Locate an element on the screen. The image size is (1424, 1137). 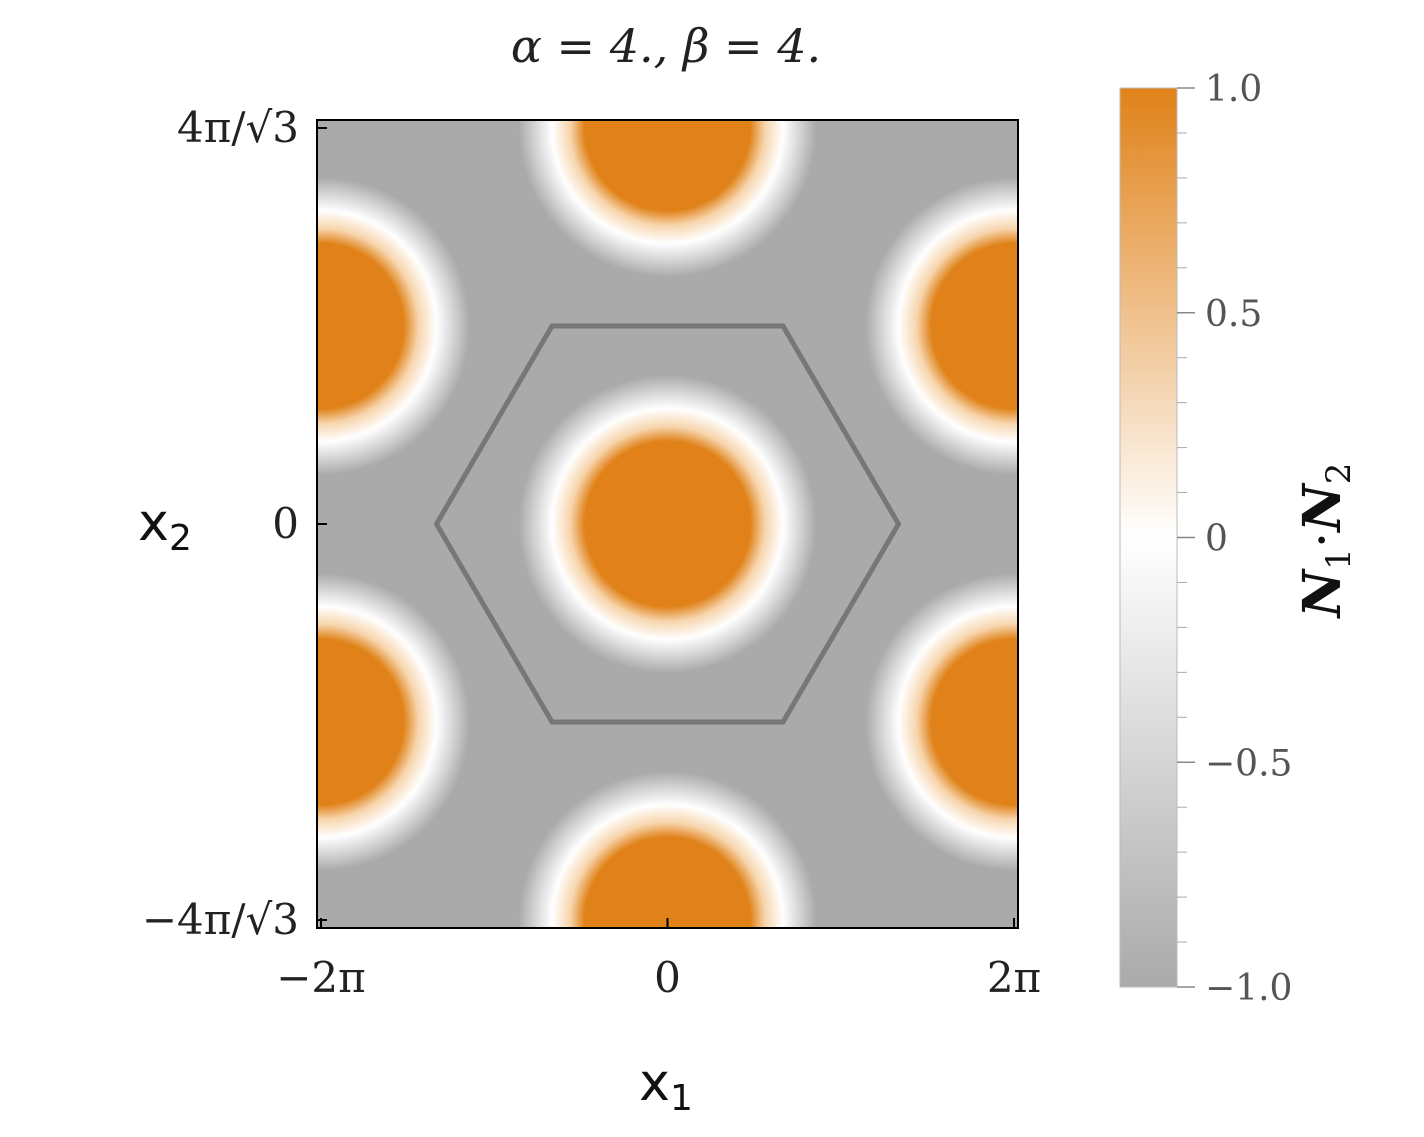
x-tick-label-1: 0 is located at coordinates (667, 977).